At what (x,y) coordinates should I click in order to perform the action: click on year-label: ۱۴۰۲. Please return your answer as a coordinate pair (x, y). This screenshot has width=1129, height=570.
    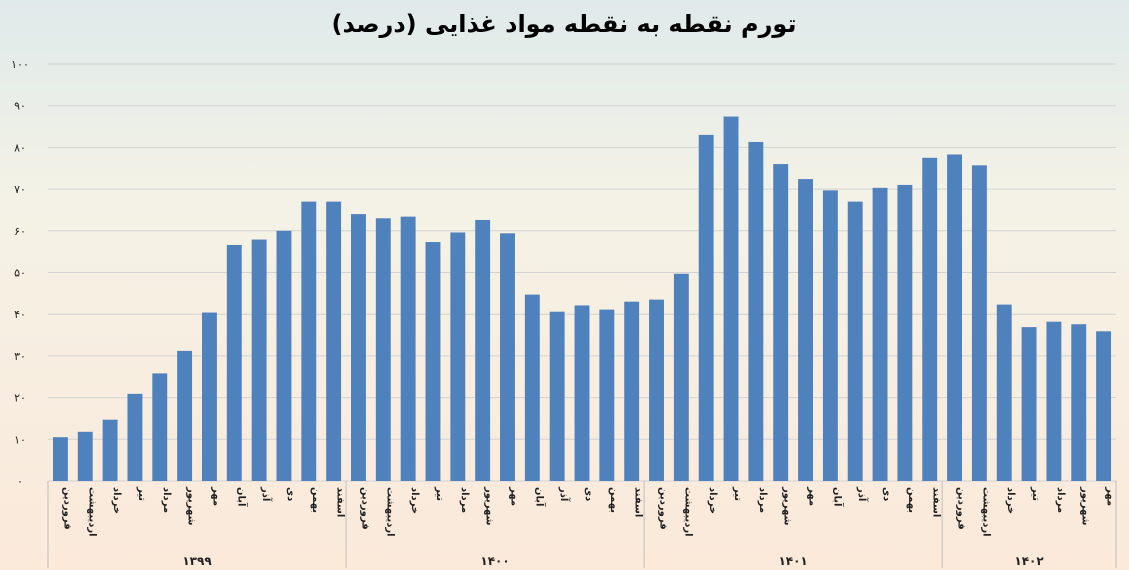
    Looking at the image, I should click on (1029, 561).